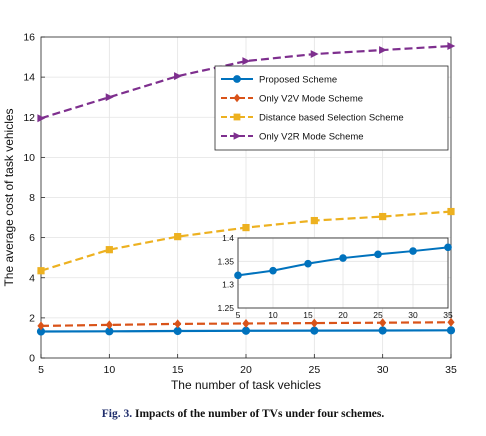 The image size is (486, 436). I want to click on inset-x-tick-label: 35, so click(448, 315).